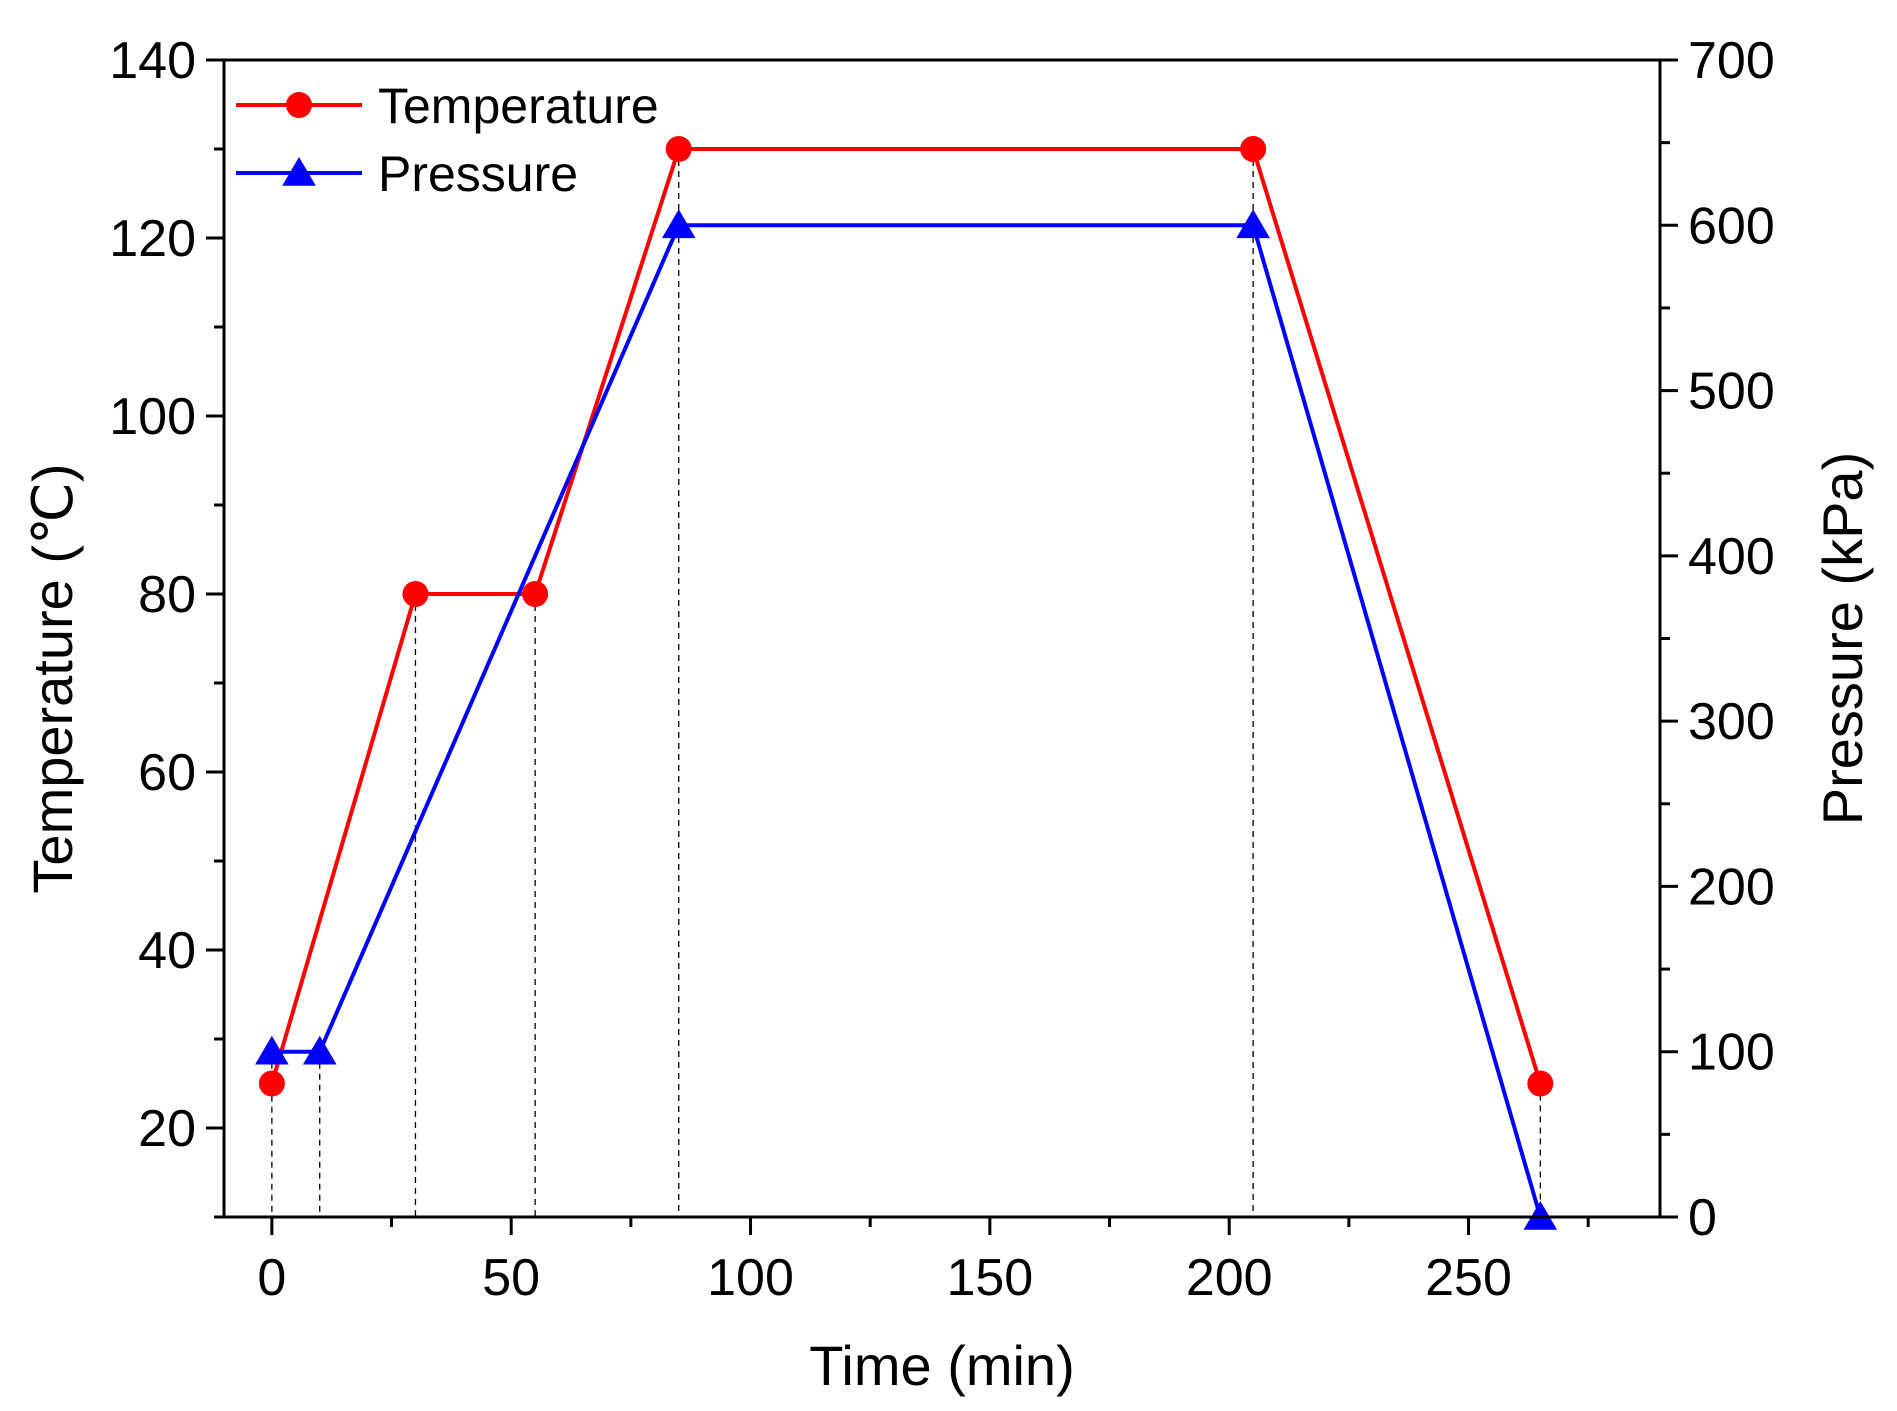  What do you see at coordinates (299, 171) in the screenshot?
I see `legend-triangle-marker` at bounding box center [299, 171].